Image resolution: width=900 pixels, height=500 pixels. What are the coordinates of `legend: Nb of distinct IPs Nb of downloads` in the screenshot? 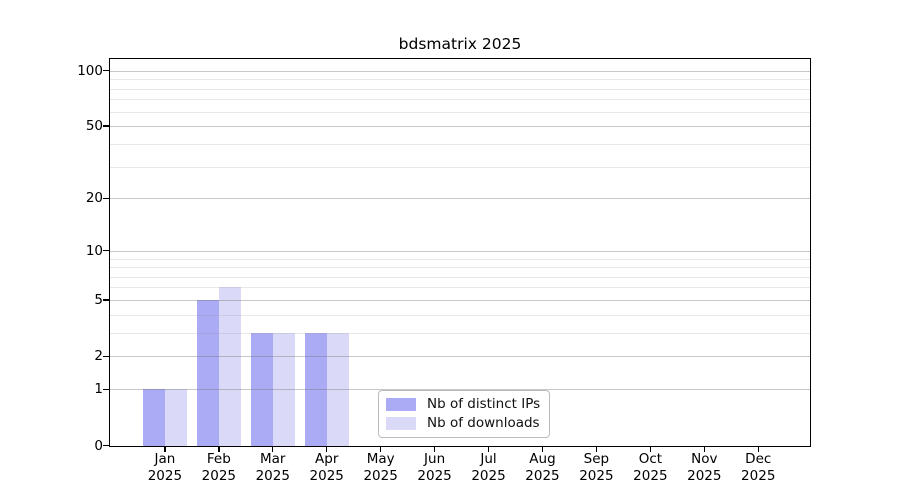 It's located at (464, 414).